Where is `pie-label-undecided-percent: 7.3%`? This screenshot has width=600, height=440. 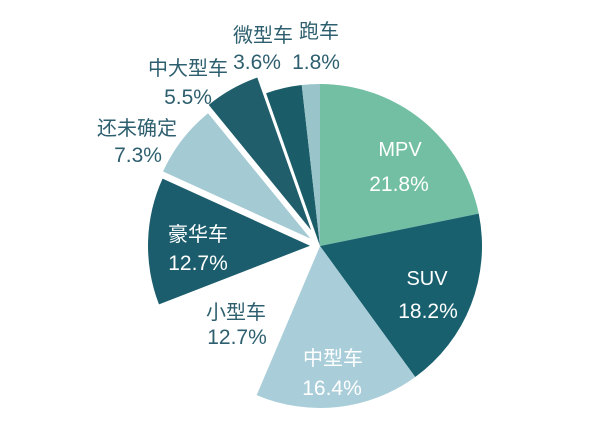 pie-label-undecided-percent: 7.3% is located at coordinates (138, 155).